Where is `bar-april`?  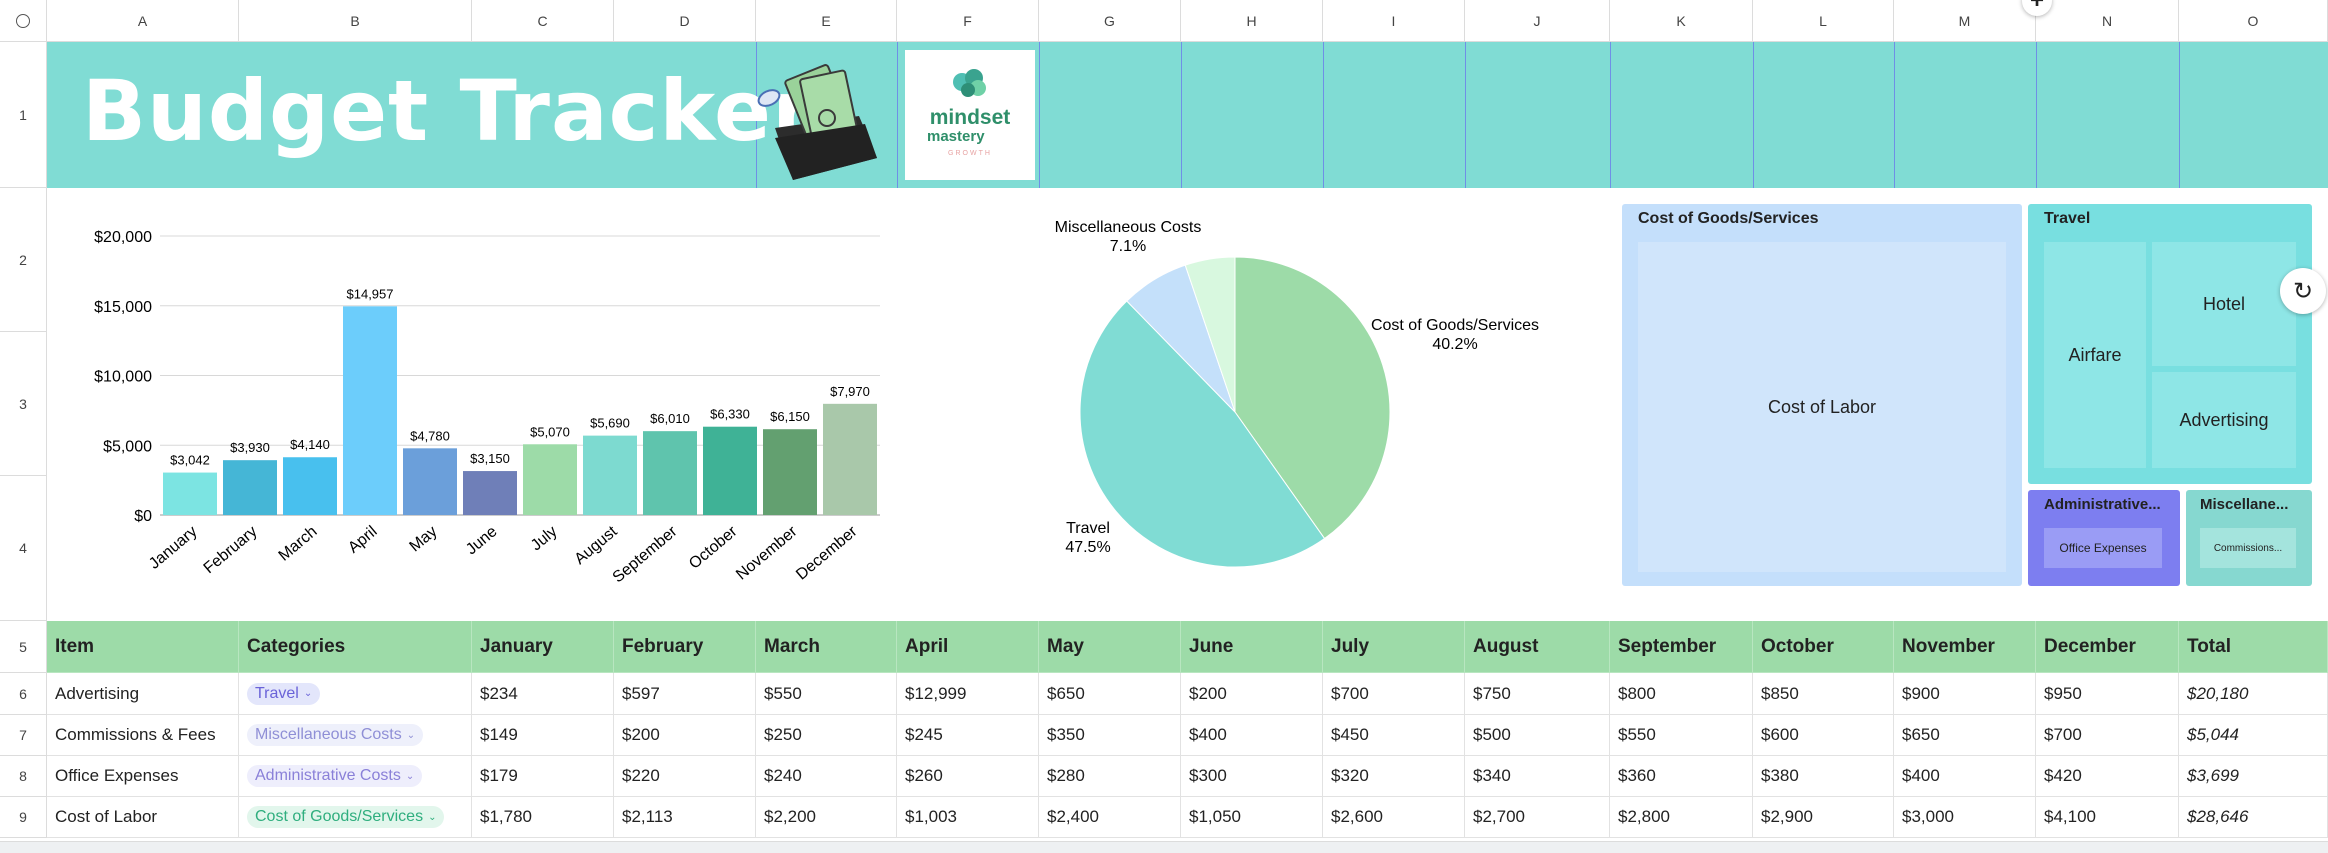
bar-april is located at coordinates (370, 410).